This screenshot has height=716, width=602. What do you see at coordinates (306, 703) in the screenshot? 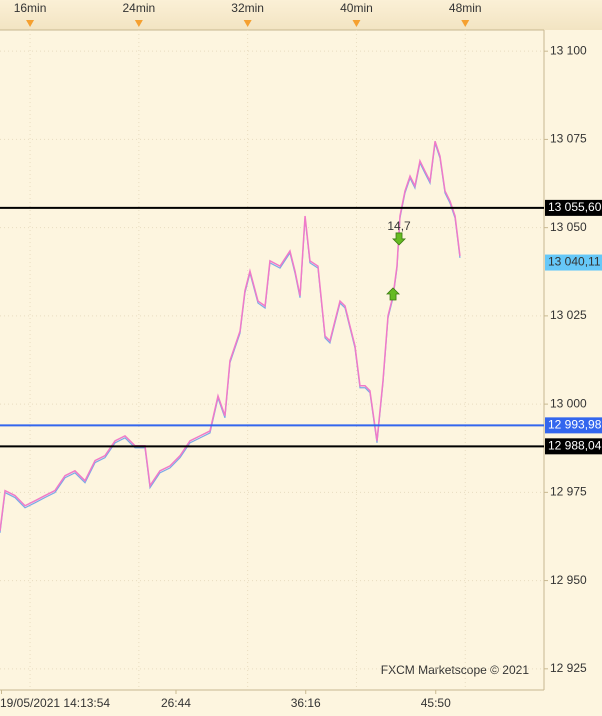
I see `x2-tick-label: 36:16` at bounding box center [306, 703].